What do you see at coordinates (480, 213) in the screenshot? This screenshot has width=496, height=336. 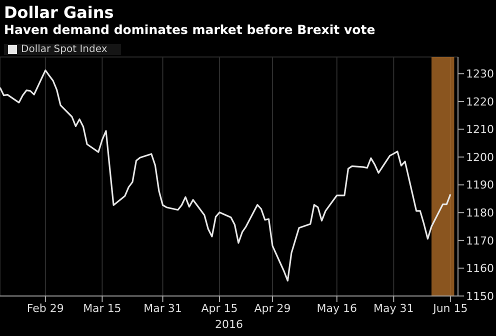 I see `y-tick-label: 1180` at bounding box center [480, 213].